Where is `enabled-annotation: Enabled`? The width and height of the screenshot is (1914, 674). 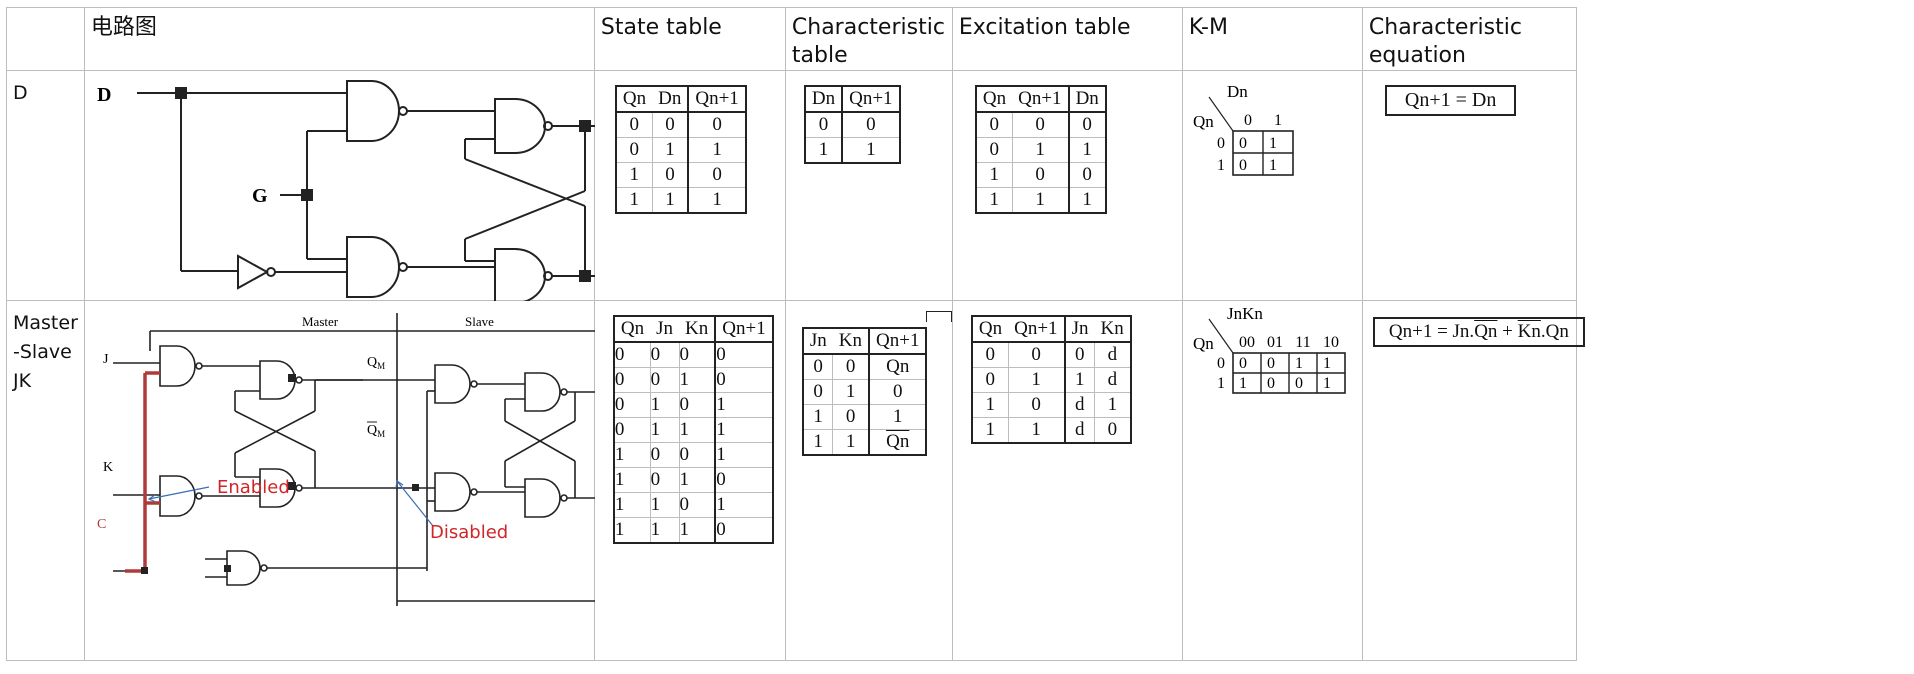 enabled-annotation: Enabled is located at coordinates (253, 487).